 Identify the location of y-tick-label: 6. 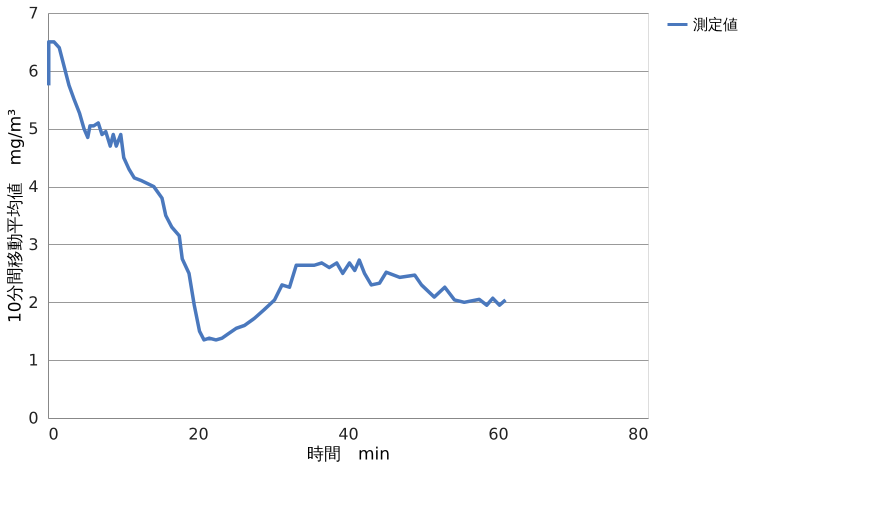
(33, 70).